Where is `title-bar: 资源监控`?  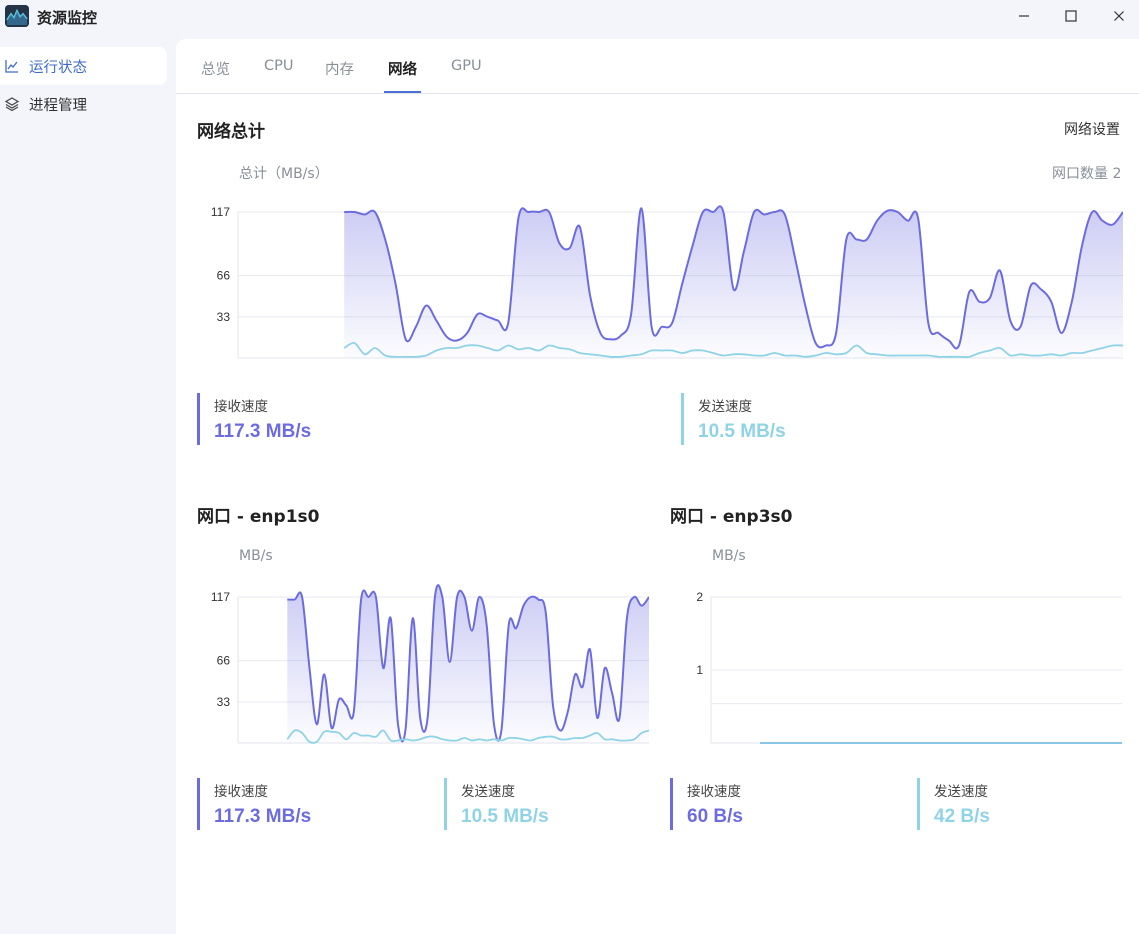
title-bar: 资源监控 is located at coordinates (569, 17).